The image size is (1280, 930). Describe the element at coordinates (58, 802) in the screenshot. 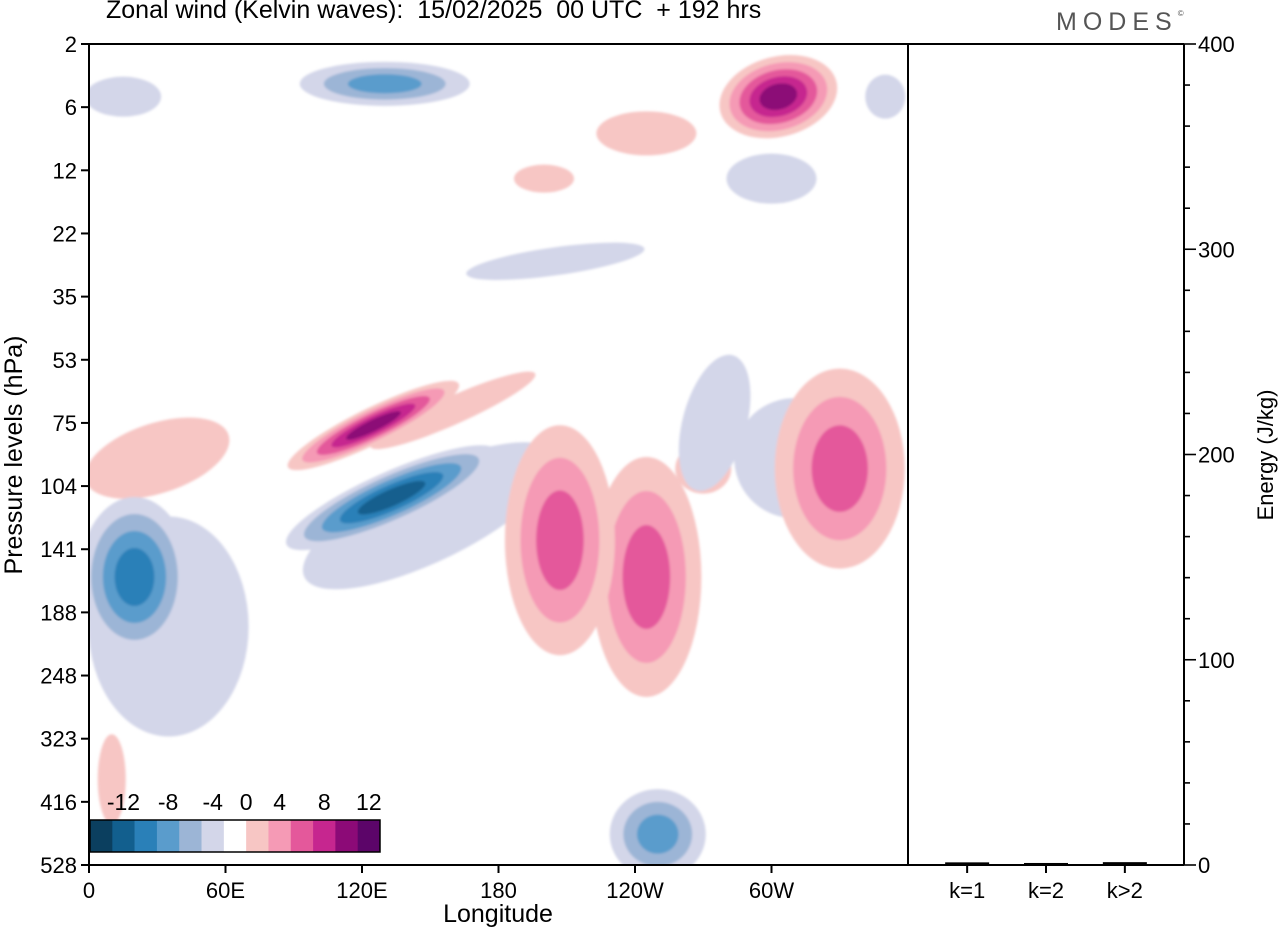

I see `y-tick-label: 416` at that location.